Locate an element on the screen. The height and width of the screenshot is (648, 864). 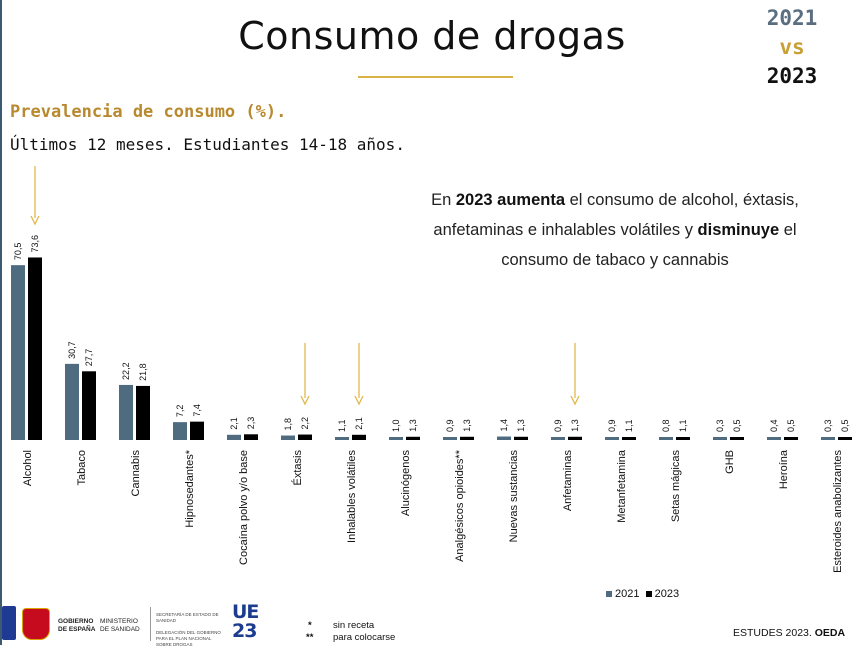
data-label-metanfetamina-2023: 1,1 is located at coordinates (629, 425).